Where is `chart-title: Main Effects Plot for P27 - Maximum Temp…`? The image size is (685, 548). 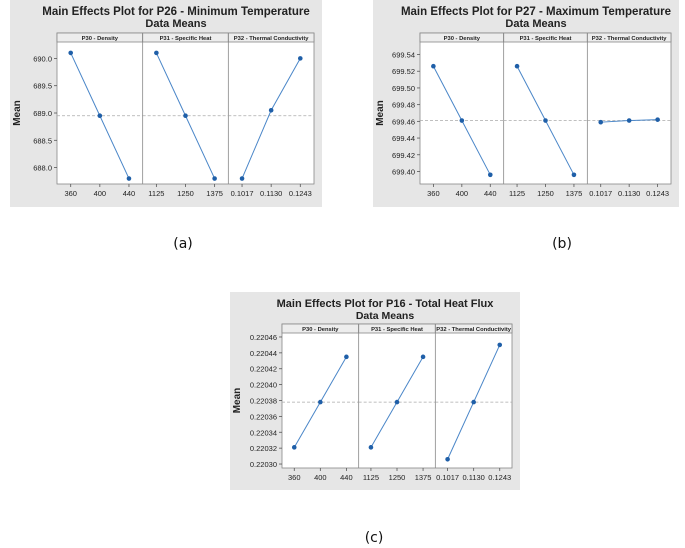
chart-title: Main Effects Plot for P27 - Maximum Temp… is located at coordinates (536, 12).